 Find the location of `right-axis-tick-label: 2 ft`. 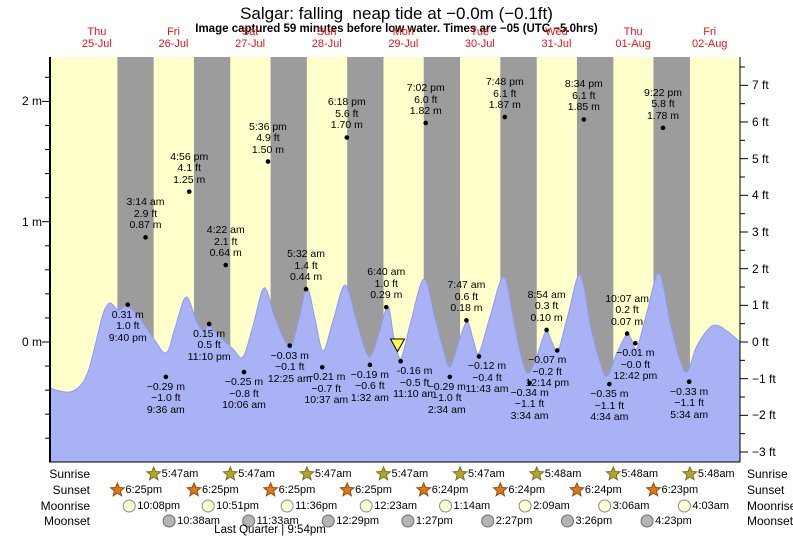

right-axis-tick-label: 2 ft is located at coordinates (760, 268).